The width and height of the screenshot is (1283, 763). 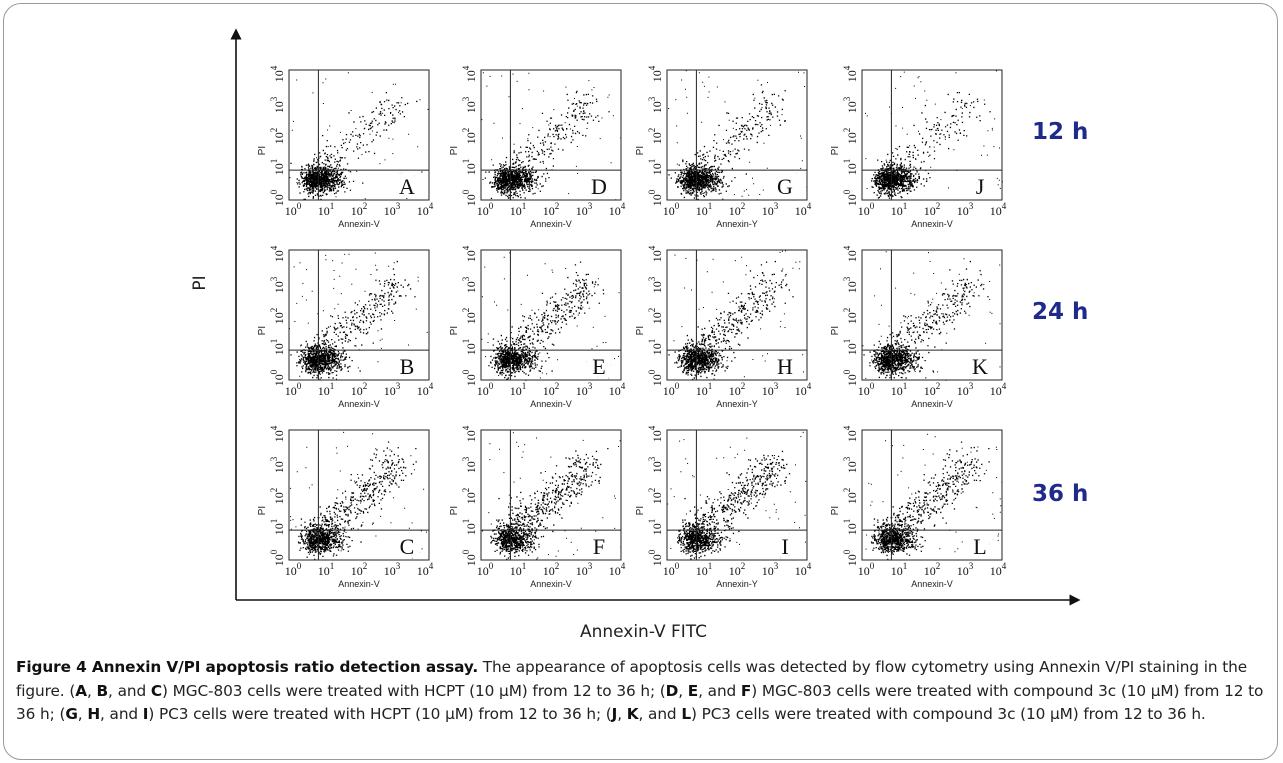 I want to click on panel-letter: G, so click(x=785, y=186).